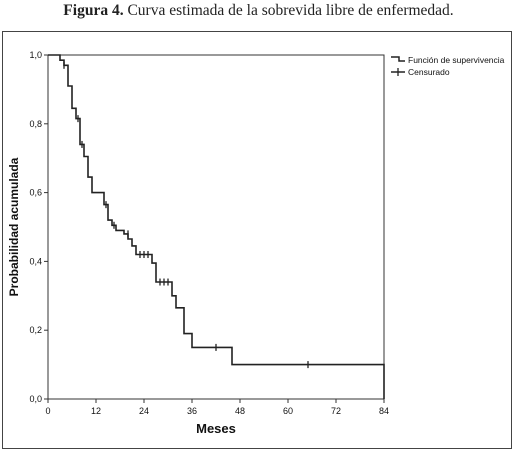  Describe the element at coordinates (429, 72) in the screenshot. I see `legend-censored-label: Censurado` at that location.